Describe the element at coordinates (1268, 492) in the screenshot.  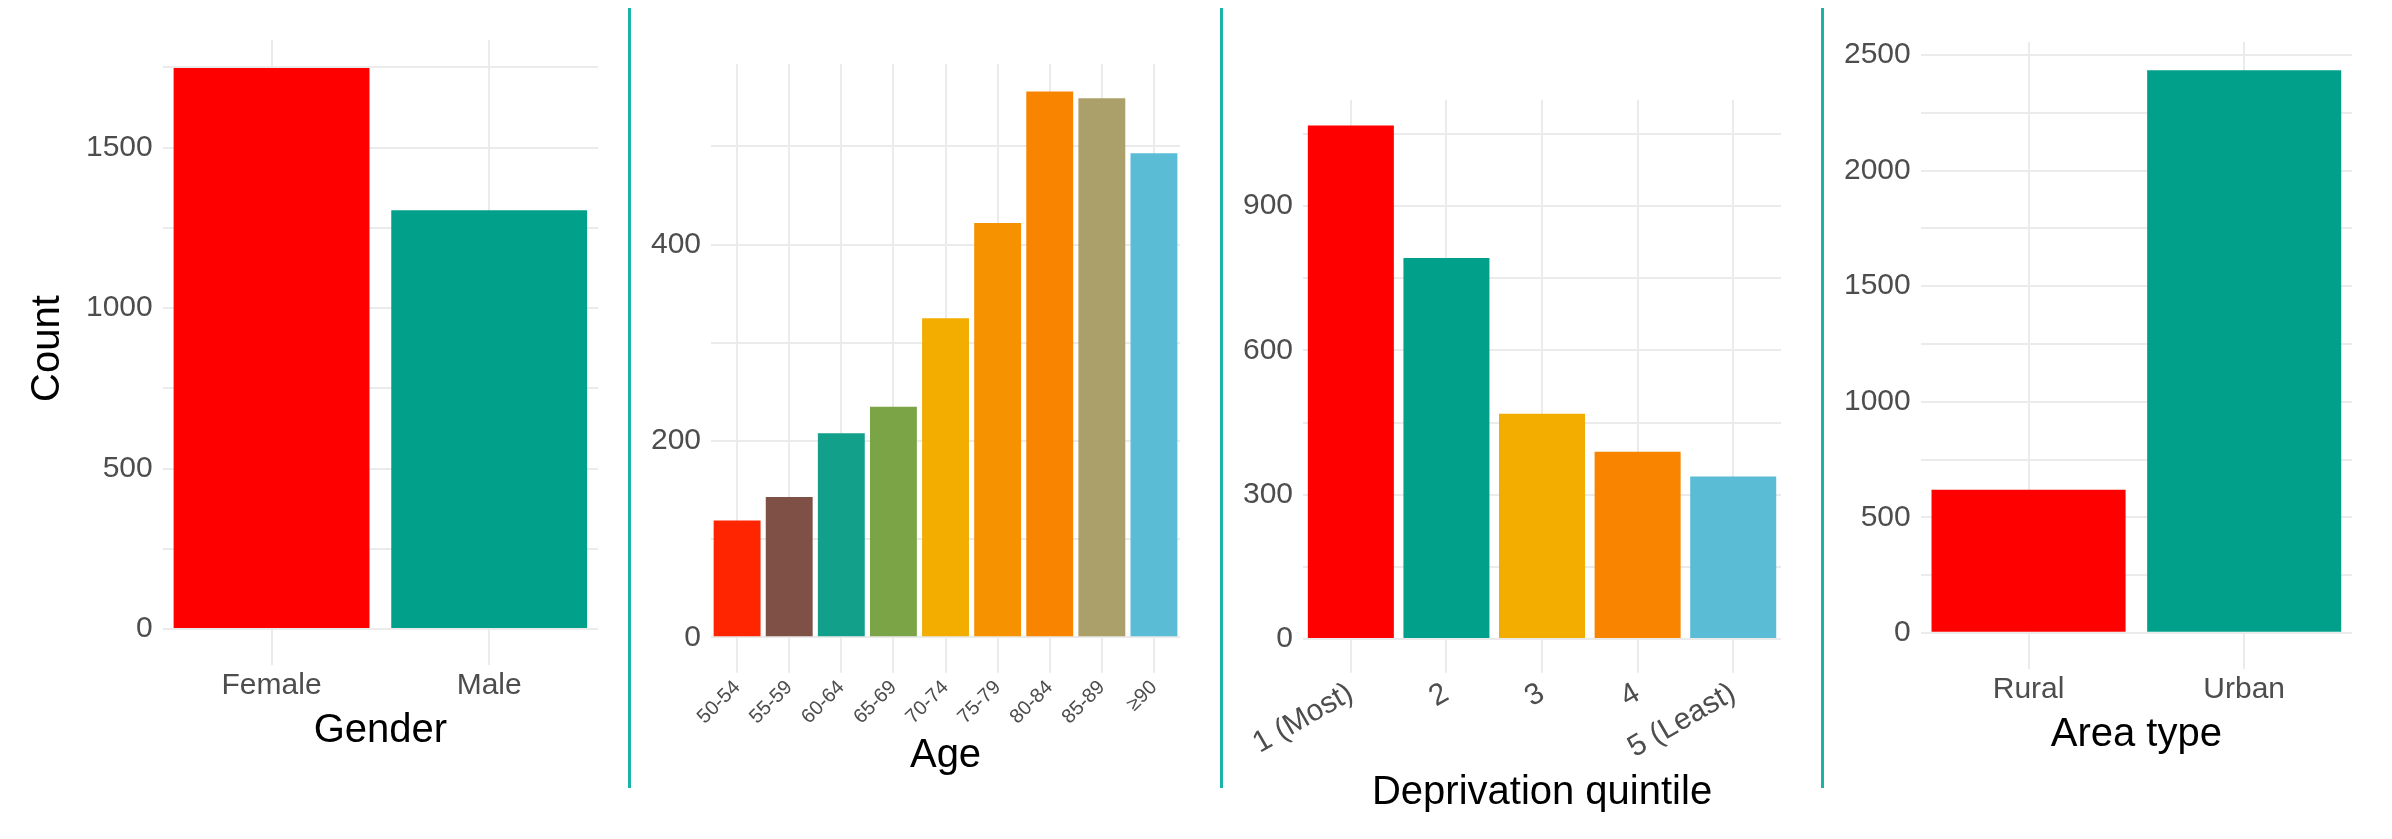
I see `y-tick-label: 300` at that location.